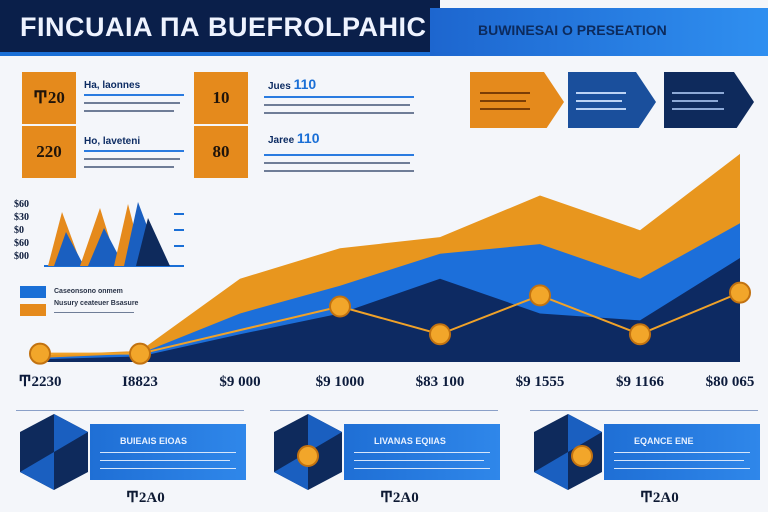 The image size is (768, 512). Describe the element at coordinates (230, 54) in the screenshot. I see `header-stripe` at that location.